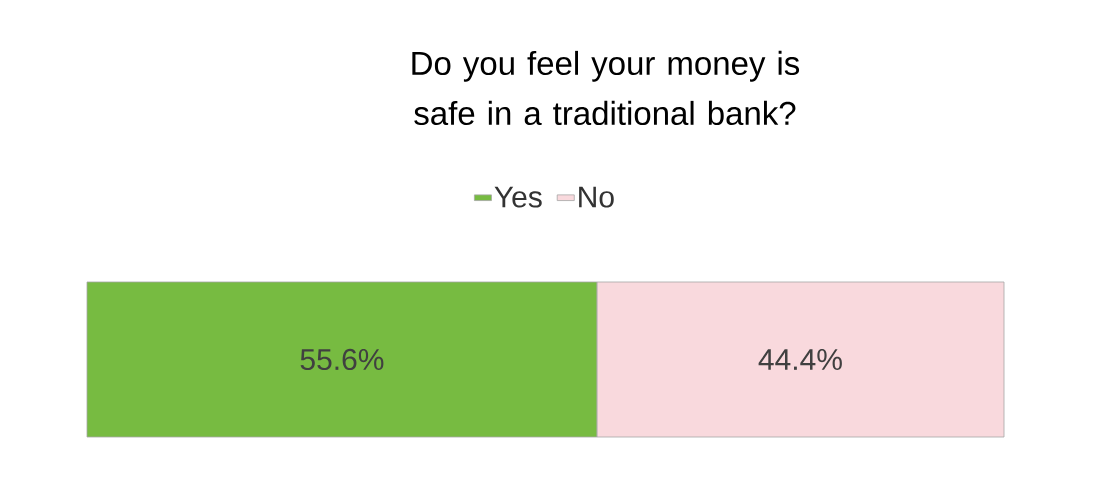 The width and height of the screenshot is (1099, 493). What do you see at coordinates (800, 359) in the screenshot?
I see `data-label: 44.4%` at bounding box center [800, 359].